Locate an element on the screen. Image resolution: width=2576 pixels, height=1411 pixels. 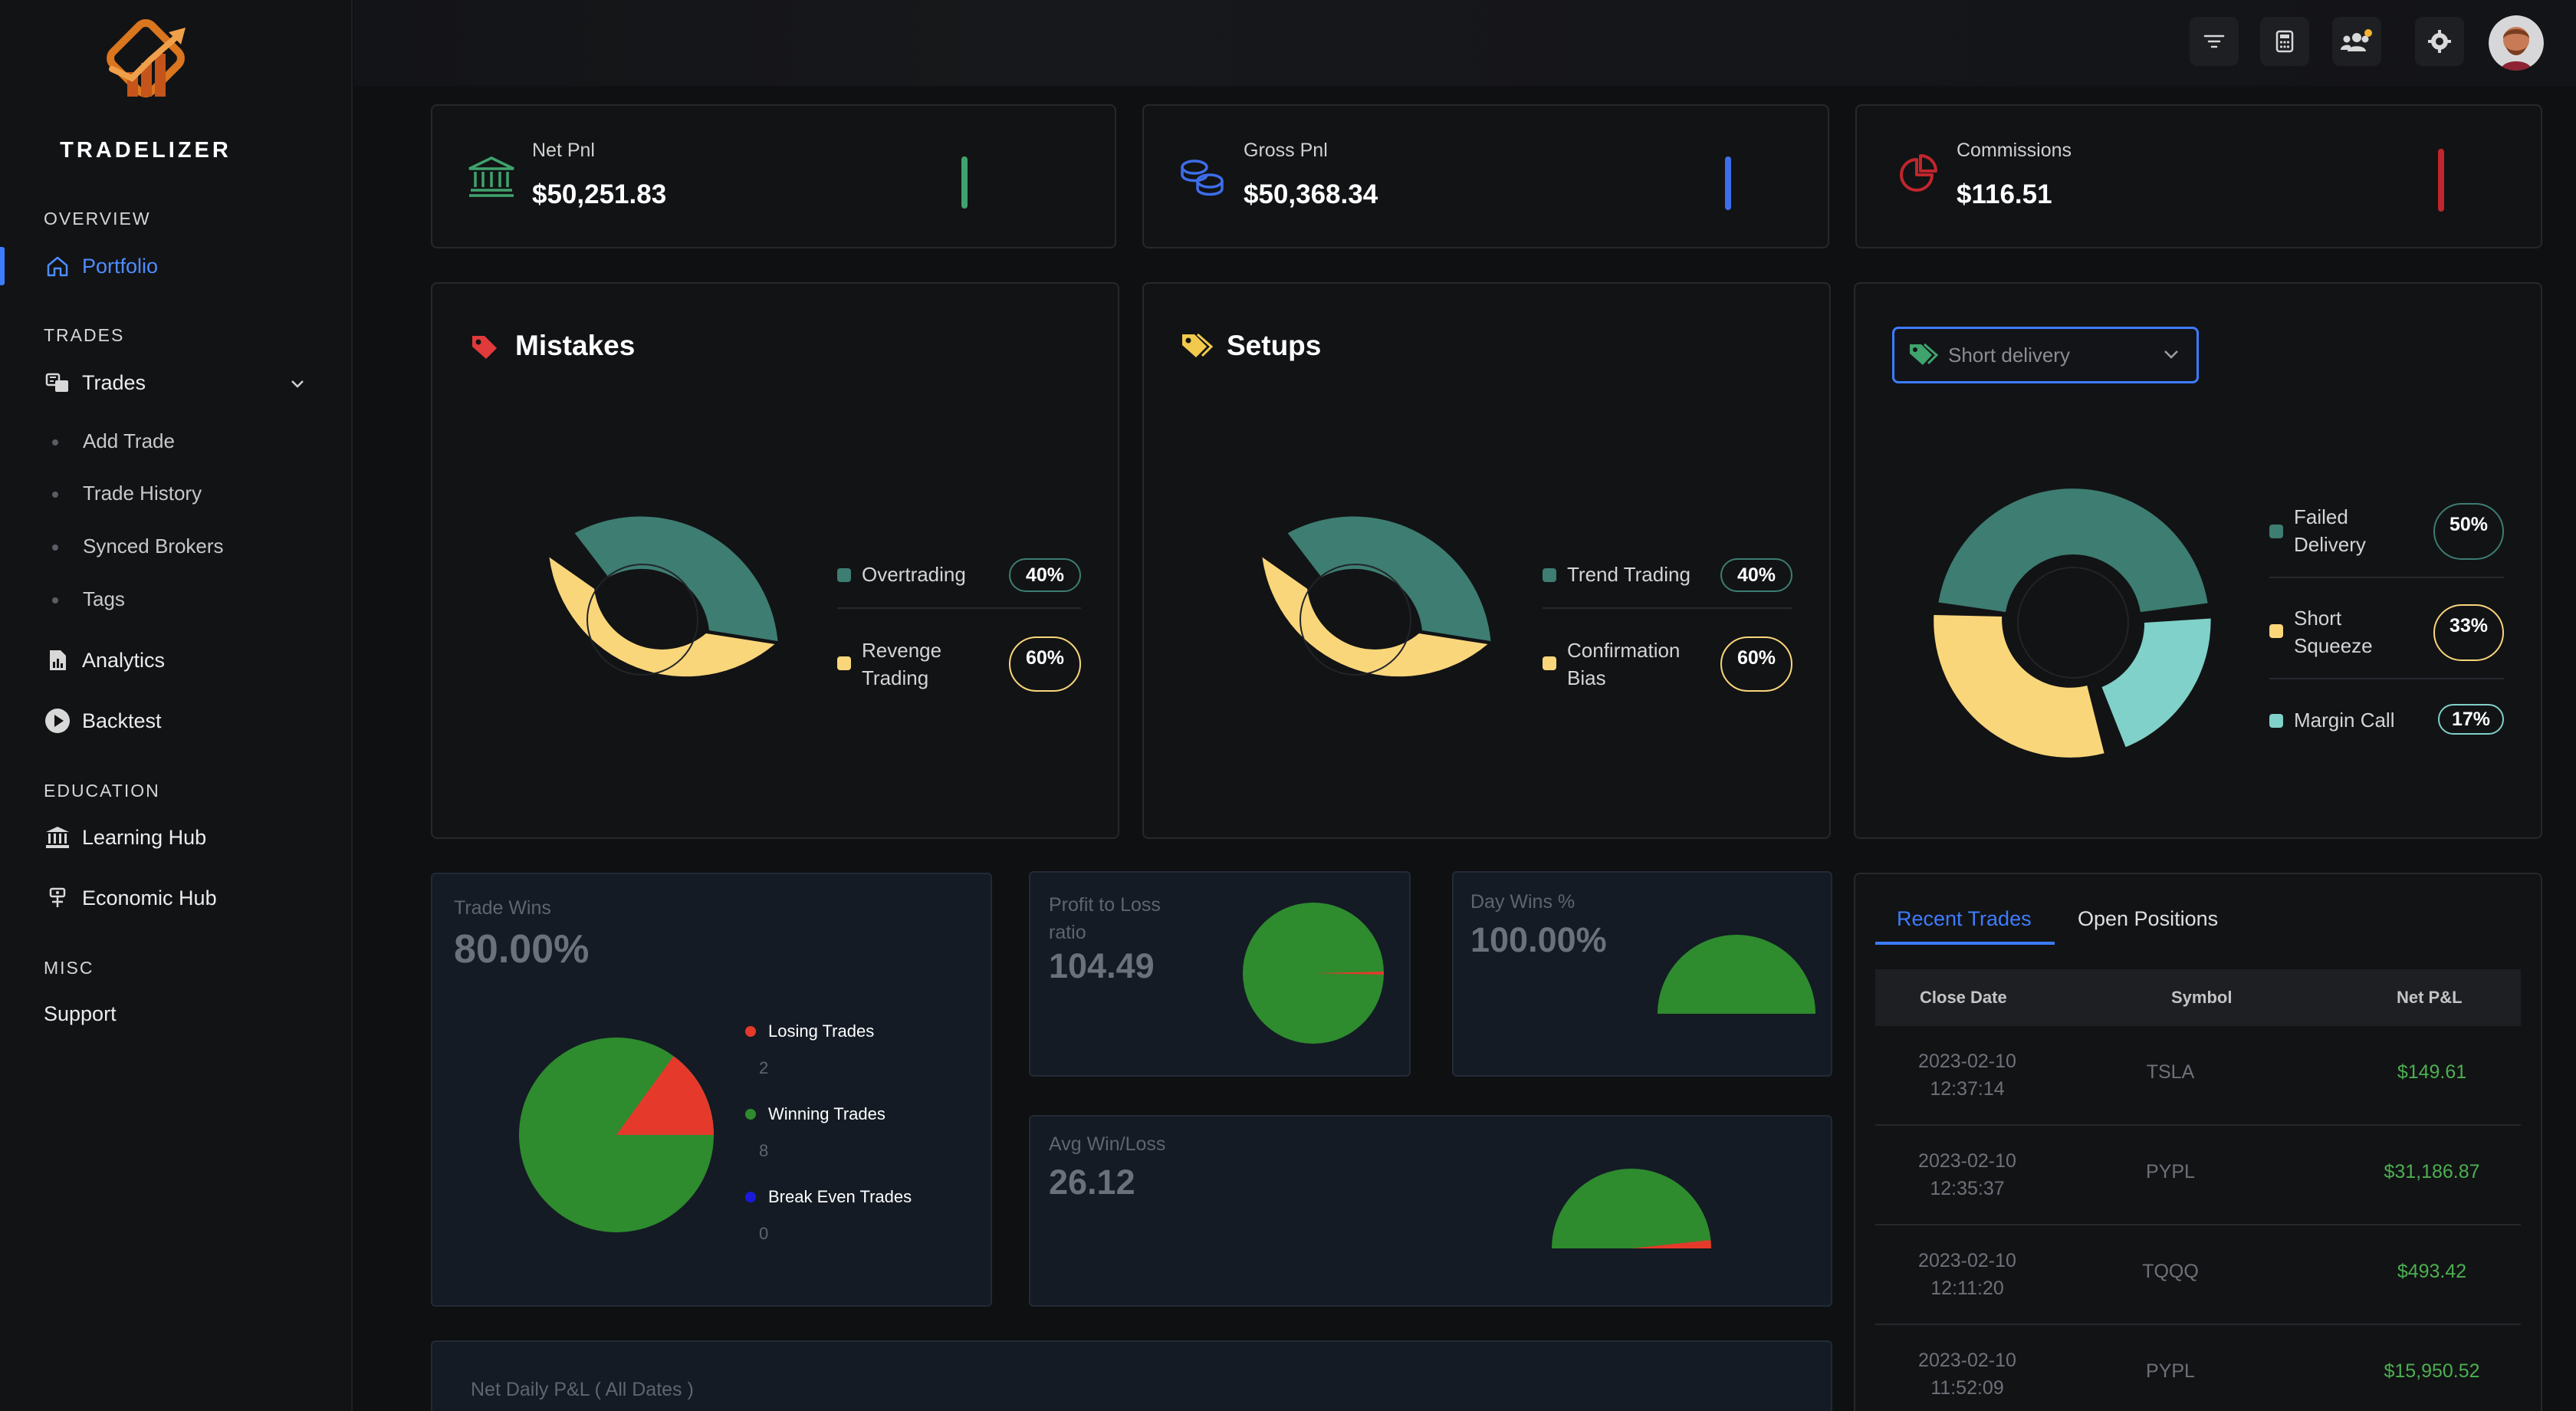
donut-slice-margin-call is located at coordinates (2156, 683).